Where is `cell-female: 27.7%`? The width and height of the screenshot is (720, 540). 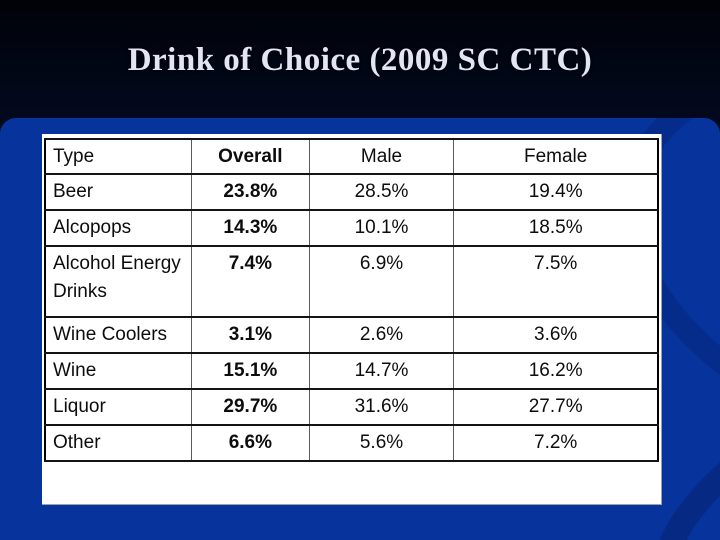 cell-female: 27.7% is located at coordinates (556, 407).